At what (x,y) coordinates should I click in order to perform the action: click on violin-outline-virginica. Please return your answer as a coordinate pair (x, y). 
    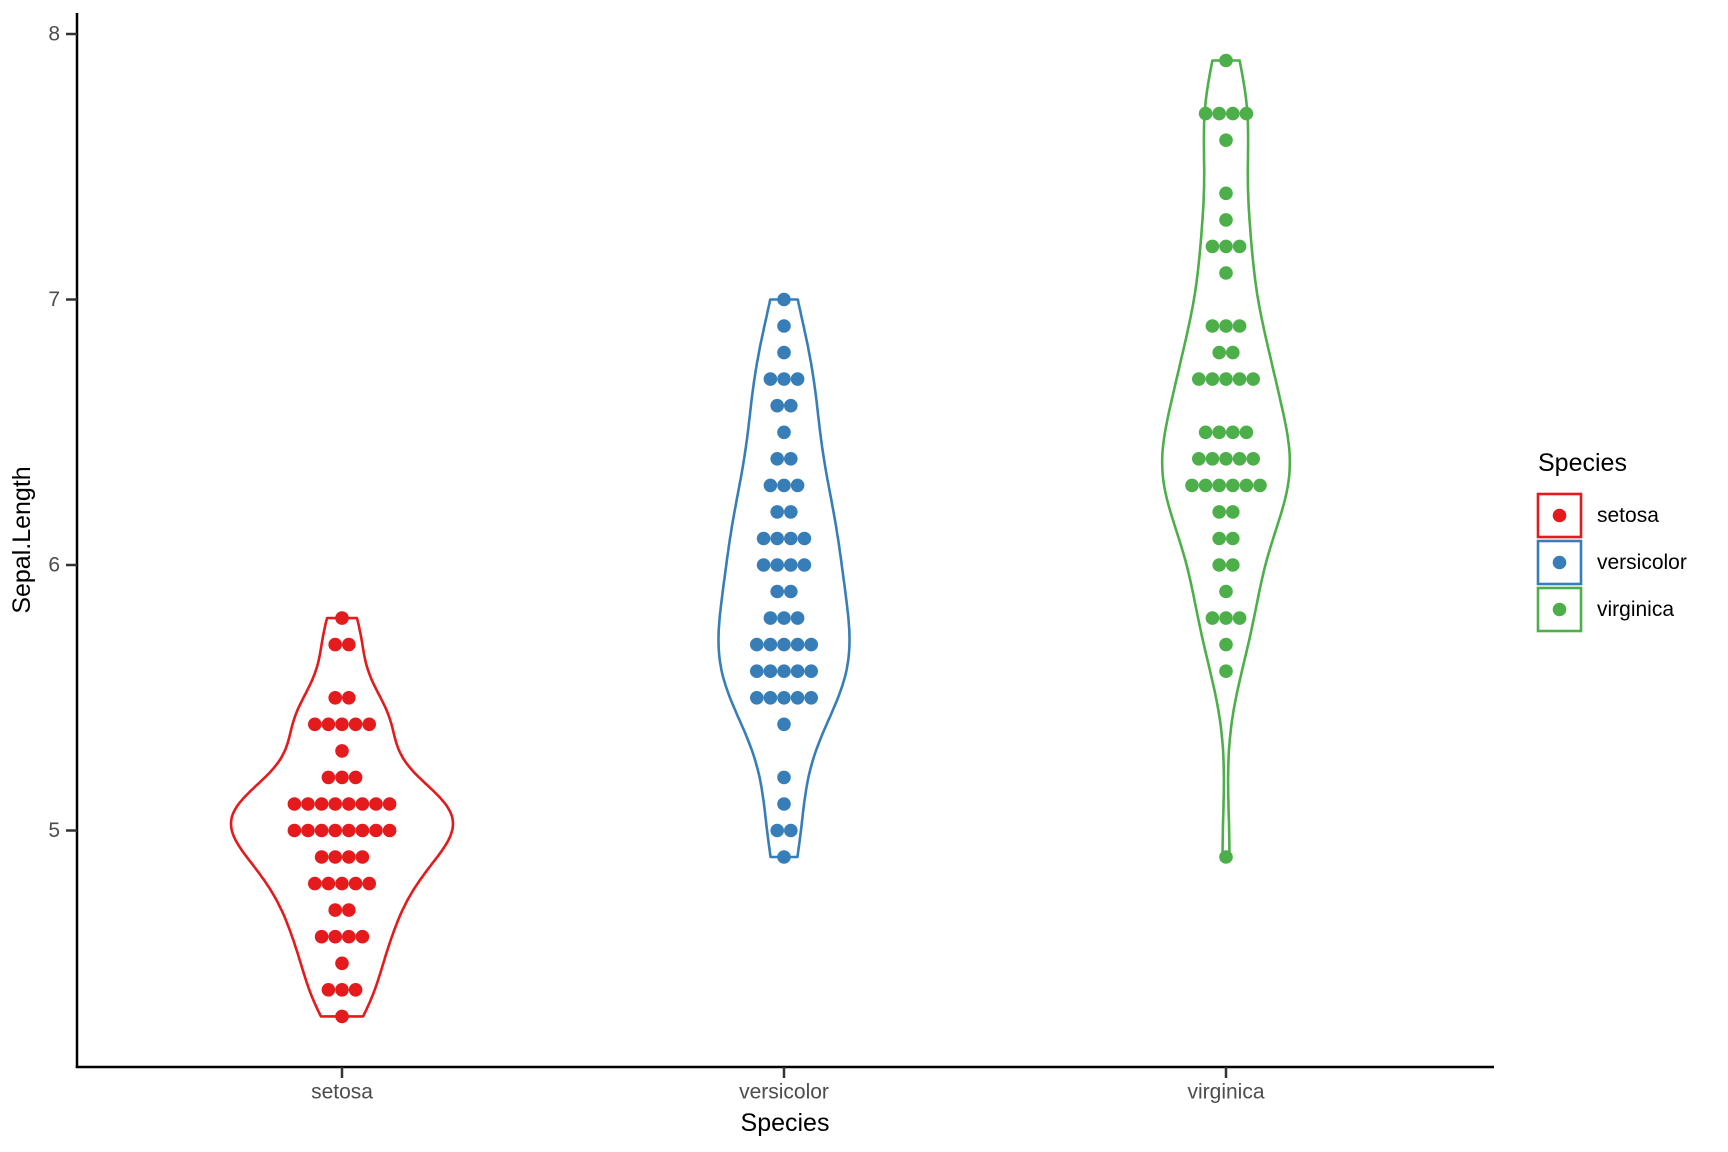
    Looking at the image, I should click on (1226, 459).